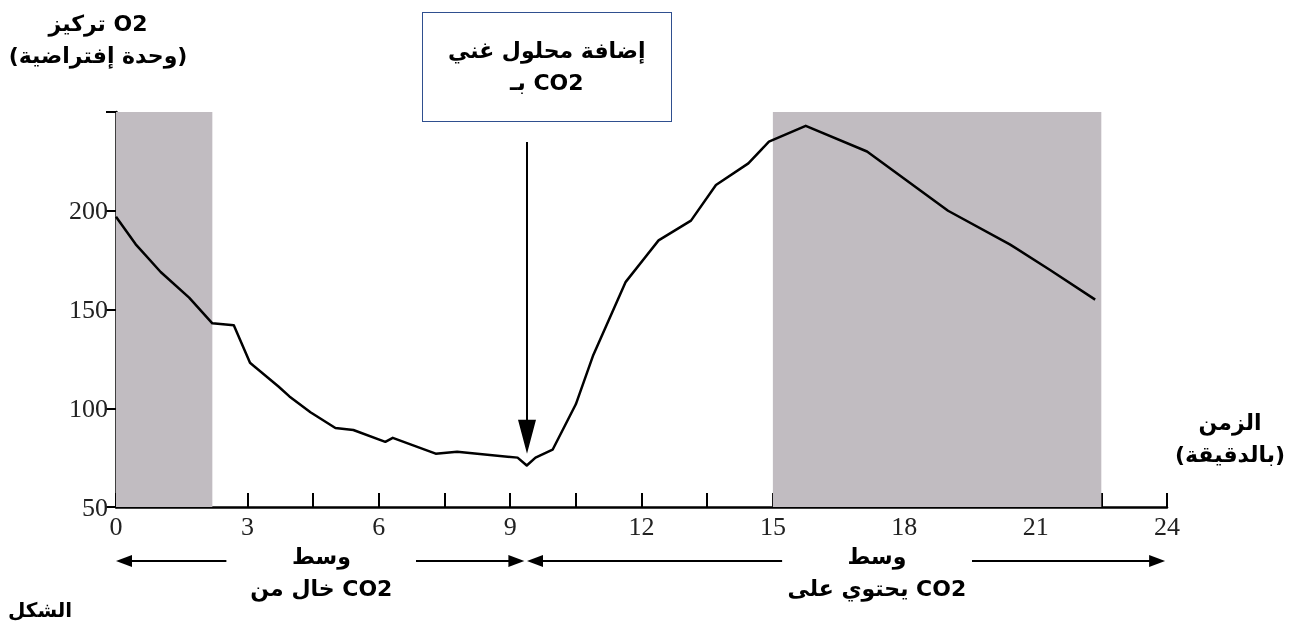 The width and height of the screenshot is (1298, 637). What do you see at coordinates (247, 526) in the screenshot?
I see `x-tick-label: 3` at bounding box center [247, 526].